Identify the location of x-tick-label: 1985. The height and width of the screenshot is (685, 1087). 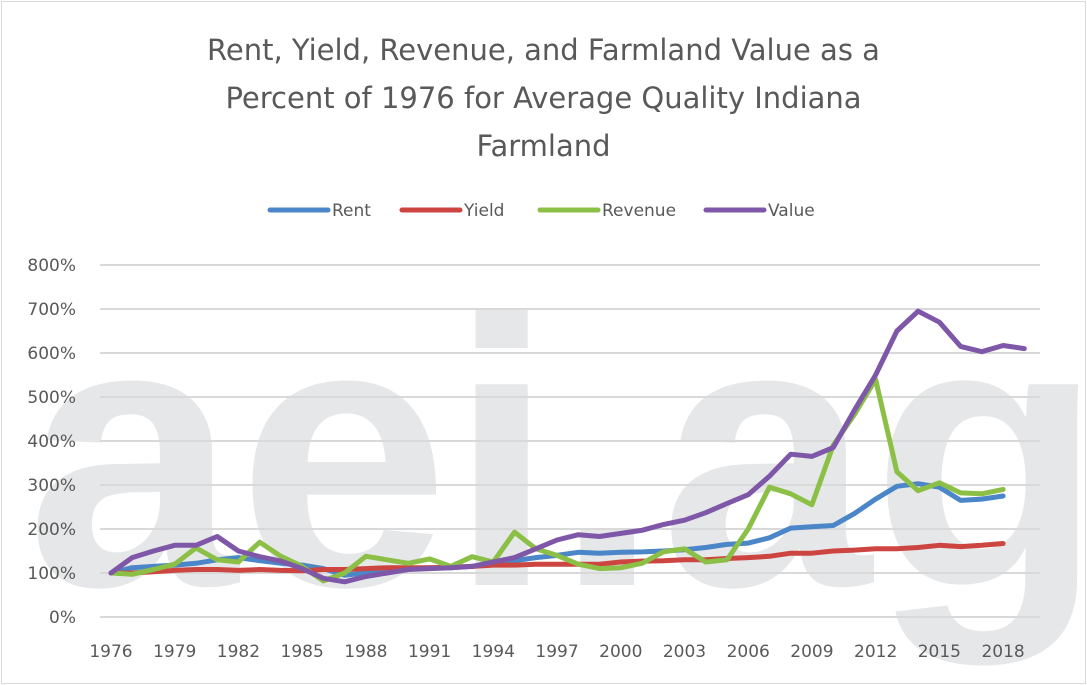
(302, 652).